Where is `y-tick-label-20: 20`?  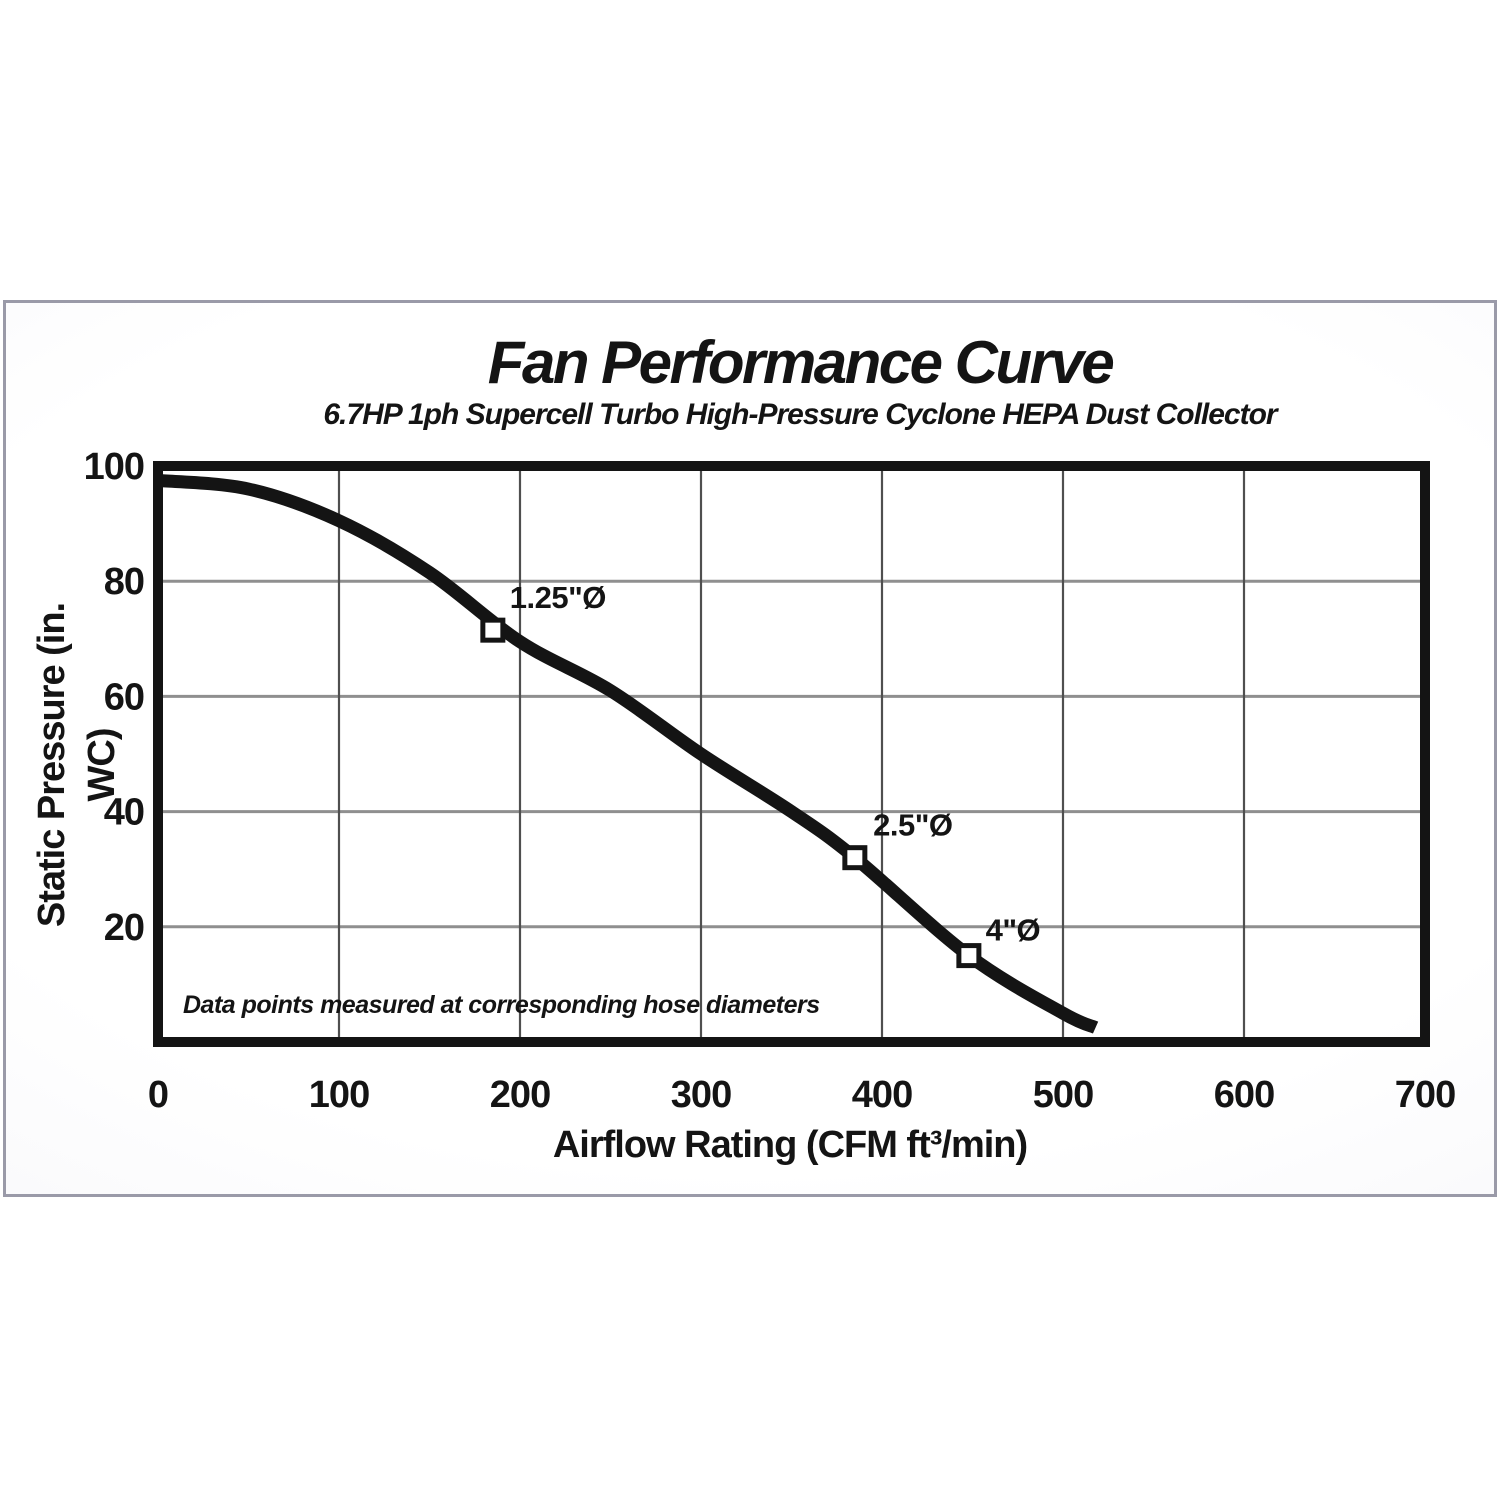
y-tick-label-20: 20 is located at coordinates (124, 928).